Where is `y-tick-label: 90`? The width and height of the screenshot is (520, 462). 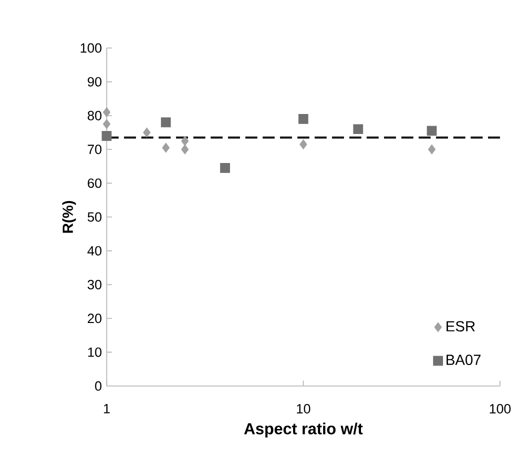 y-tick-label: 90 is located at coordinates (95, 82).